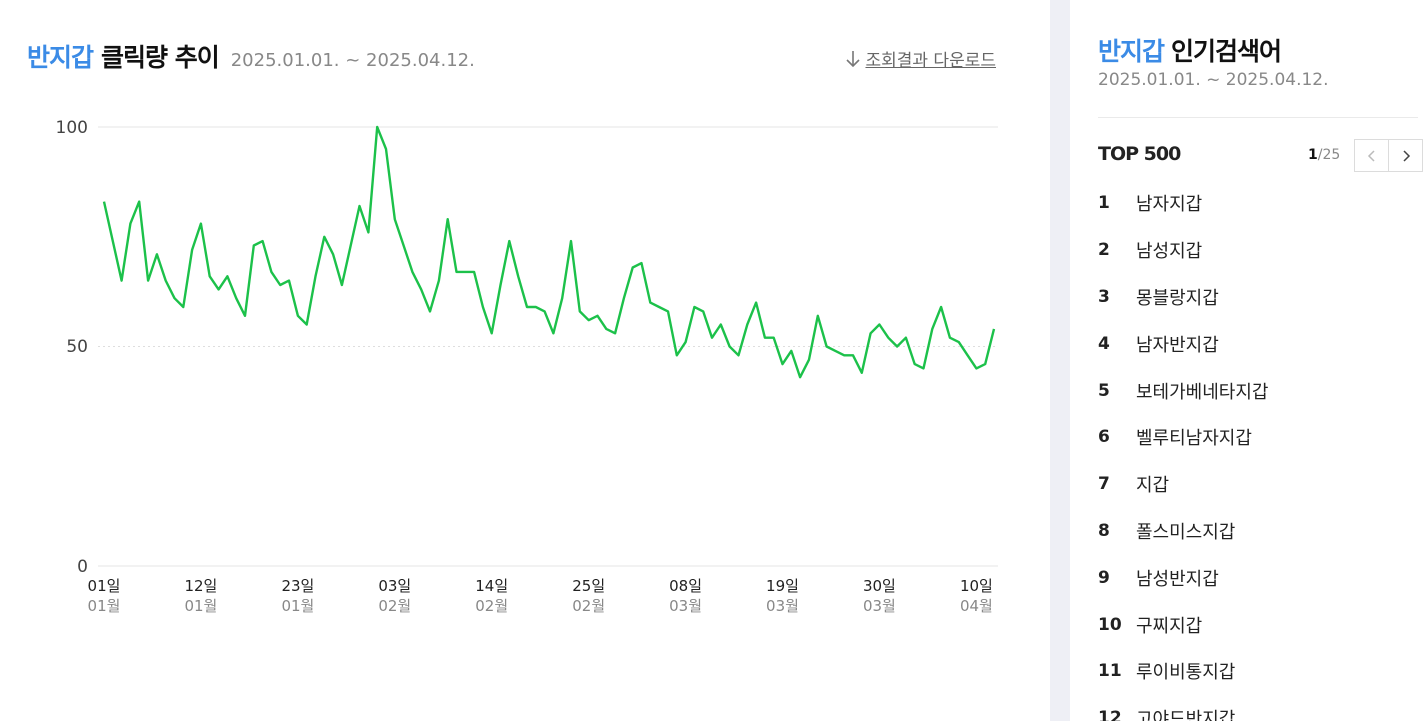 The height and width of the screenshot is (721, 1428). Describe the element at coordinates (1104, 250) in the screenshot. I see `rank-number: 2` at that location.